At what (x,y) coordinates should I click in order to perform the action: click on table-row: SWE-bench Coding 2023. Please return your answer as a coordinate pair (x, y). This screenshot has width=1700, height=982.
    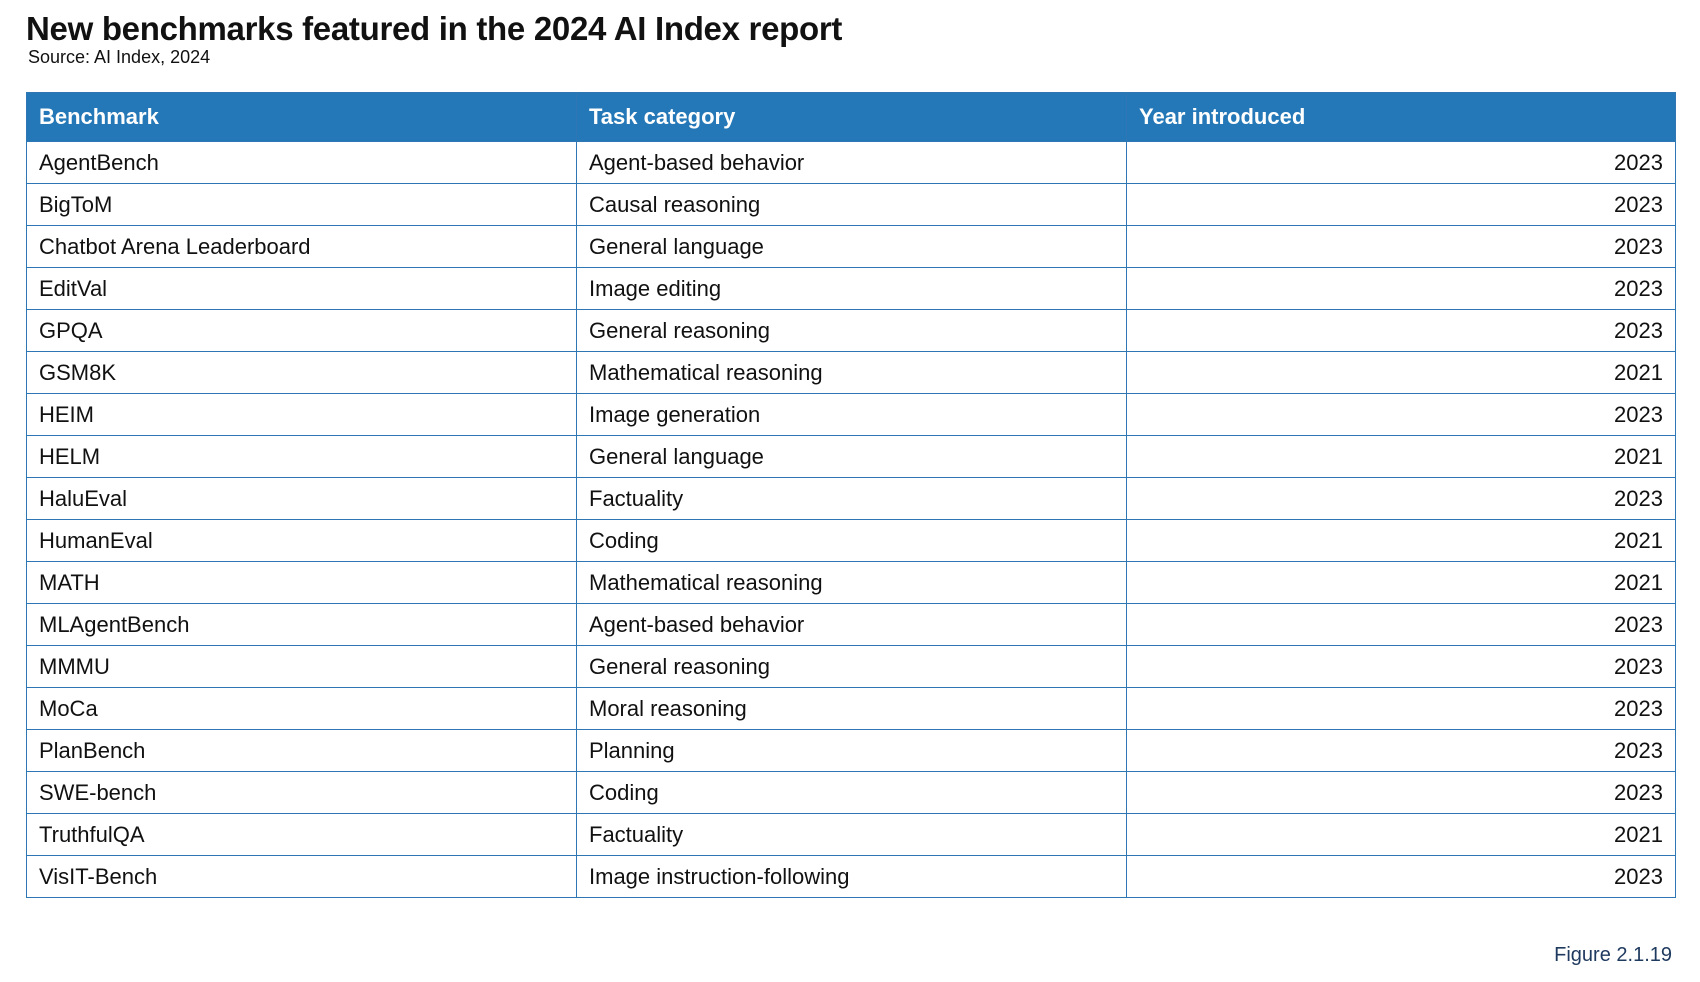
    Looking at the image, I should click on (851, 792).